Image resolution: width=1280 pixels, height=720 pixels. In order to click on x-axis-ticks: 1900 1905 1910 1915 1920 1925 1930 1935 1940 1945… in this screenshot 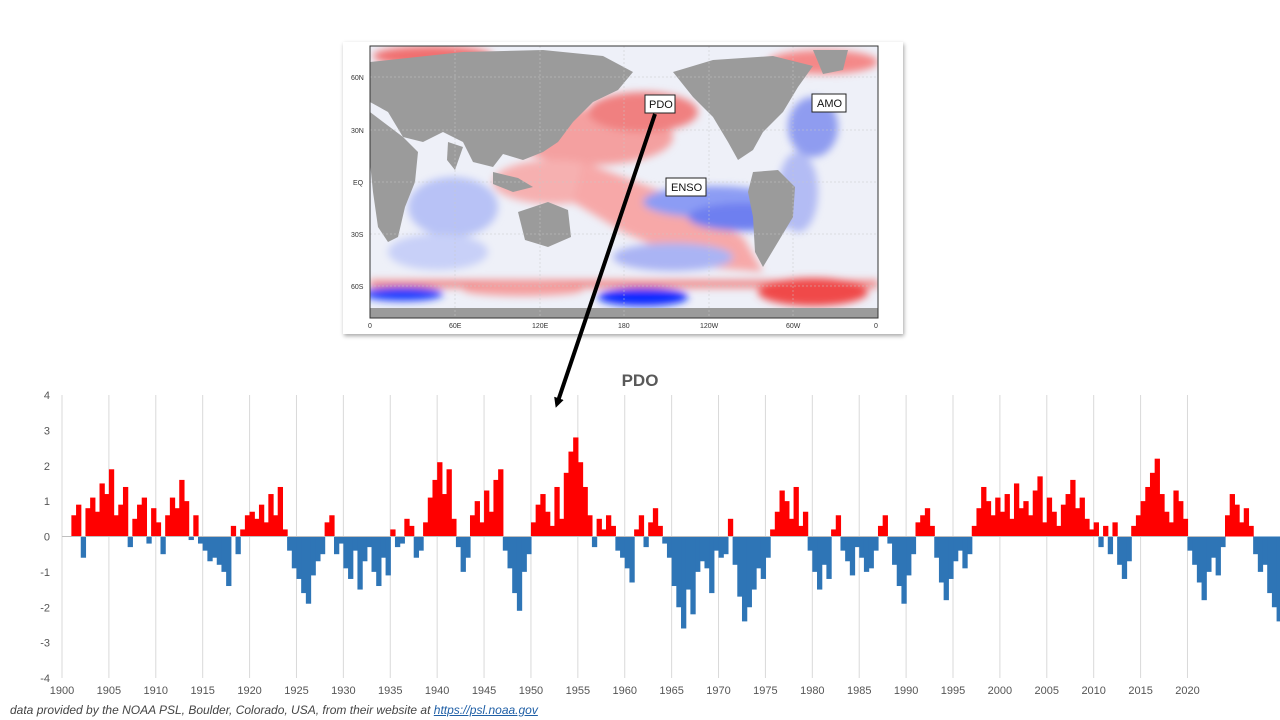, I will do `click(625, 691)`.